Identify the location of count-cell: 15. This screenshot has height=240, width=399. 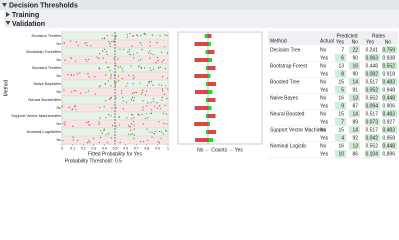
(341, 82).